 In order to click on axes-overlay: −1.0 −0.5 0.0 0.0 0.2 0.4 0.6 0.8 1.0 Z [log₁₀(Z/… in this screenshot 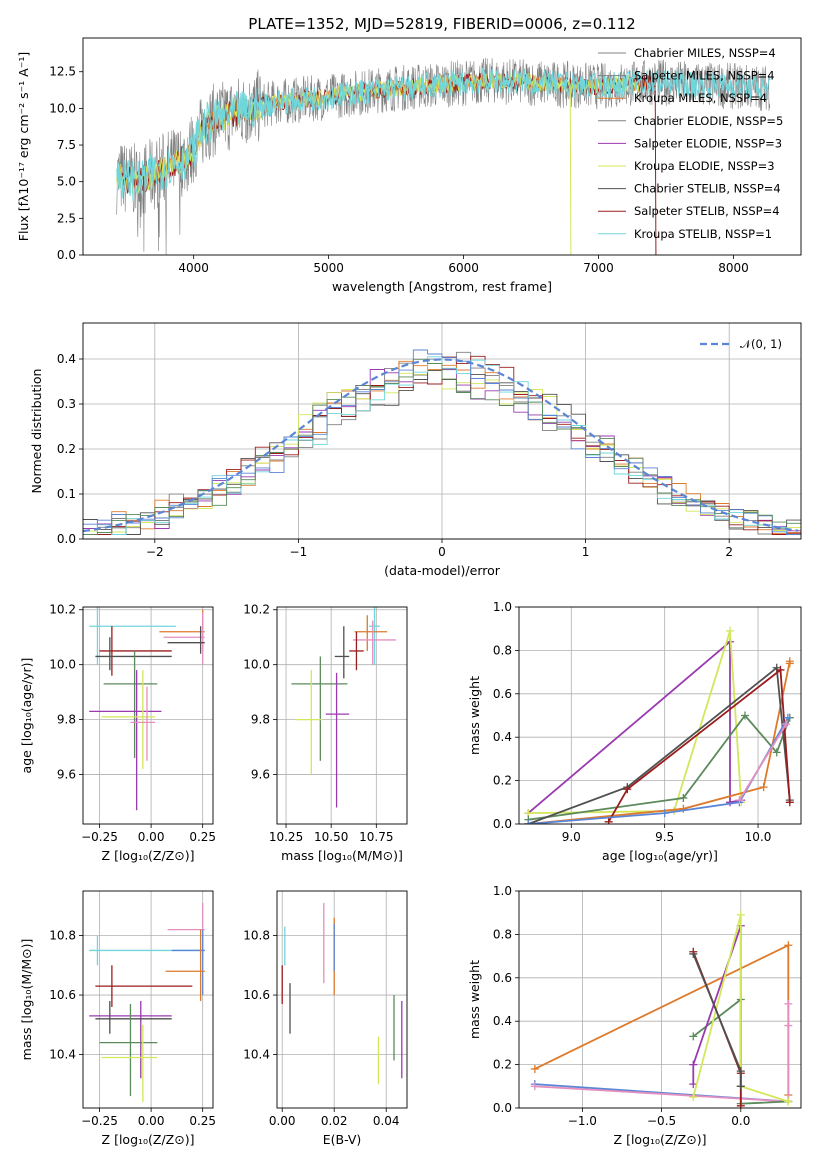, I will do `click(634, 1015)`.